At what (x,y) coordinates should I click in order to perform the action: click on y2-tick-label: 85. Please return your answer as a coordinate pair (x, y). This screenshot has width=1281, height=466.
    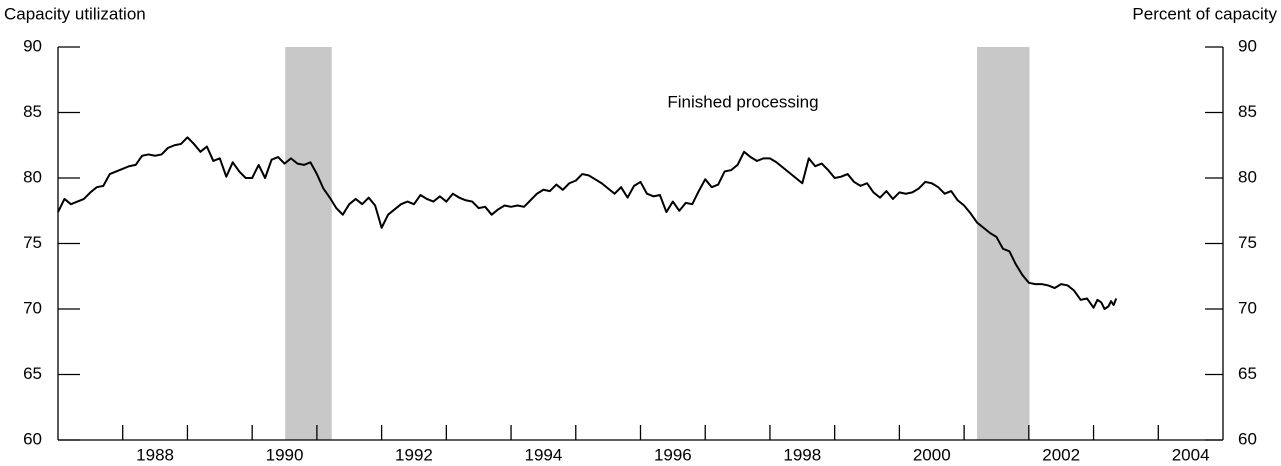
    Looking at the image, I should click on (1247, 111).